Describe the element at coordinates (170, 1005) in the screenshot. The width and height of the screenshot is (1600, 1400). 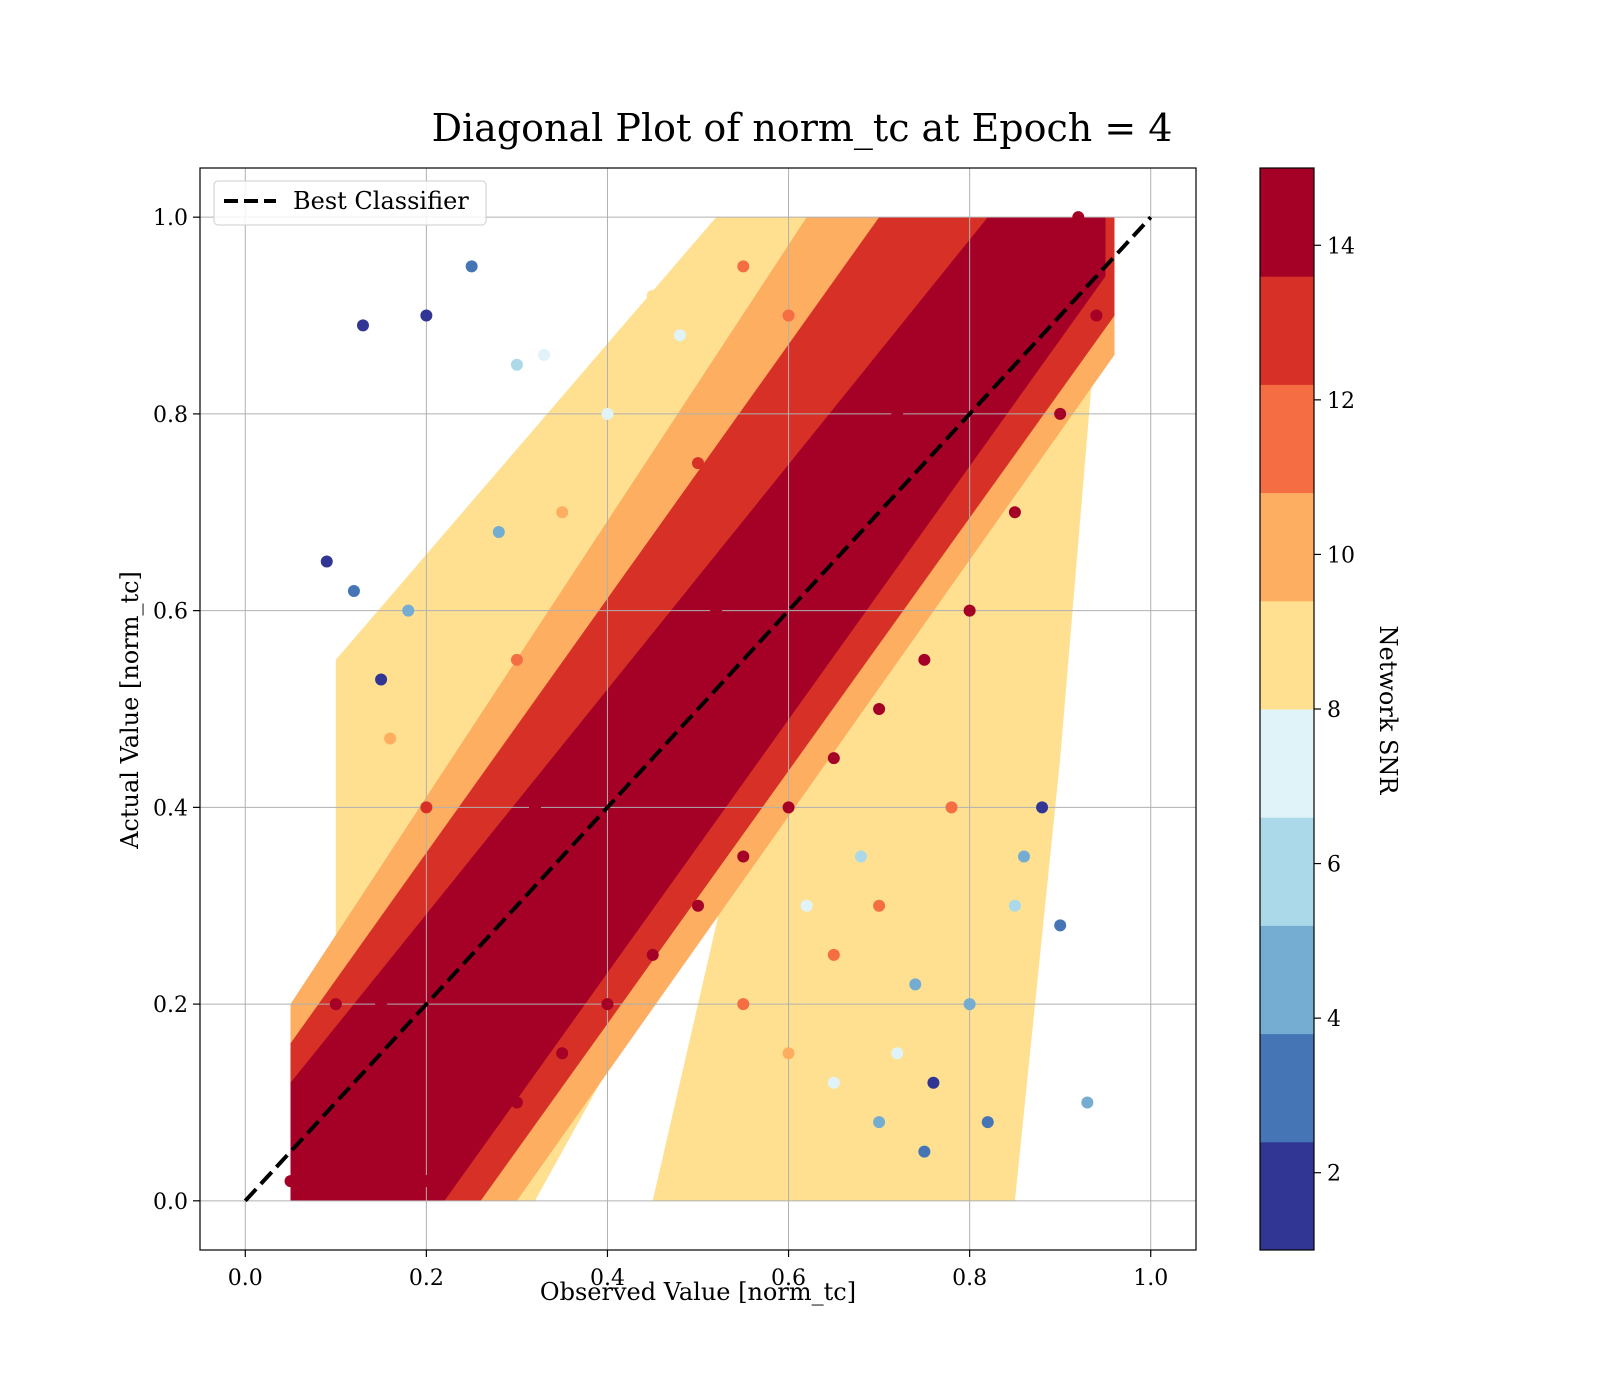
I see `y-tick-label: 0.2` at that location.